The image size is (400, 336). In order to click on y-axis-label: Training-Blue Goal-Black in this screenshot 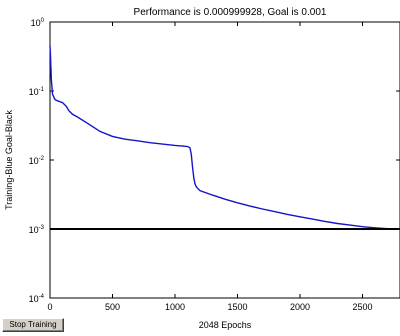, I will do `click(9, 160)`.